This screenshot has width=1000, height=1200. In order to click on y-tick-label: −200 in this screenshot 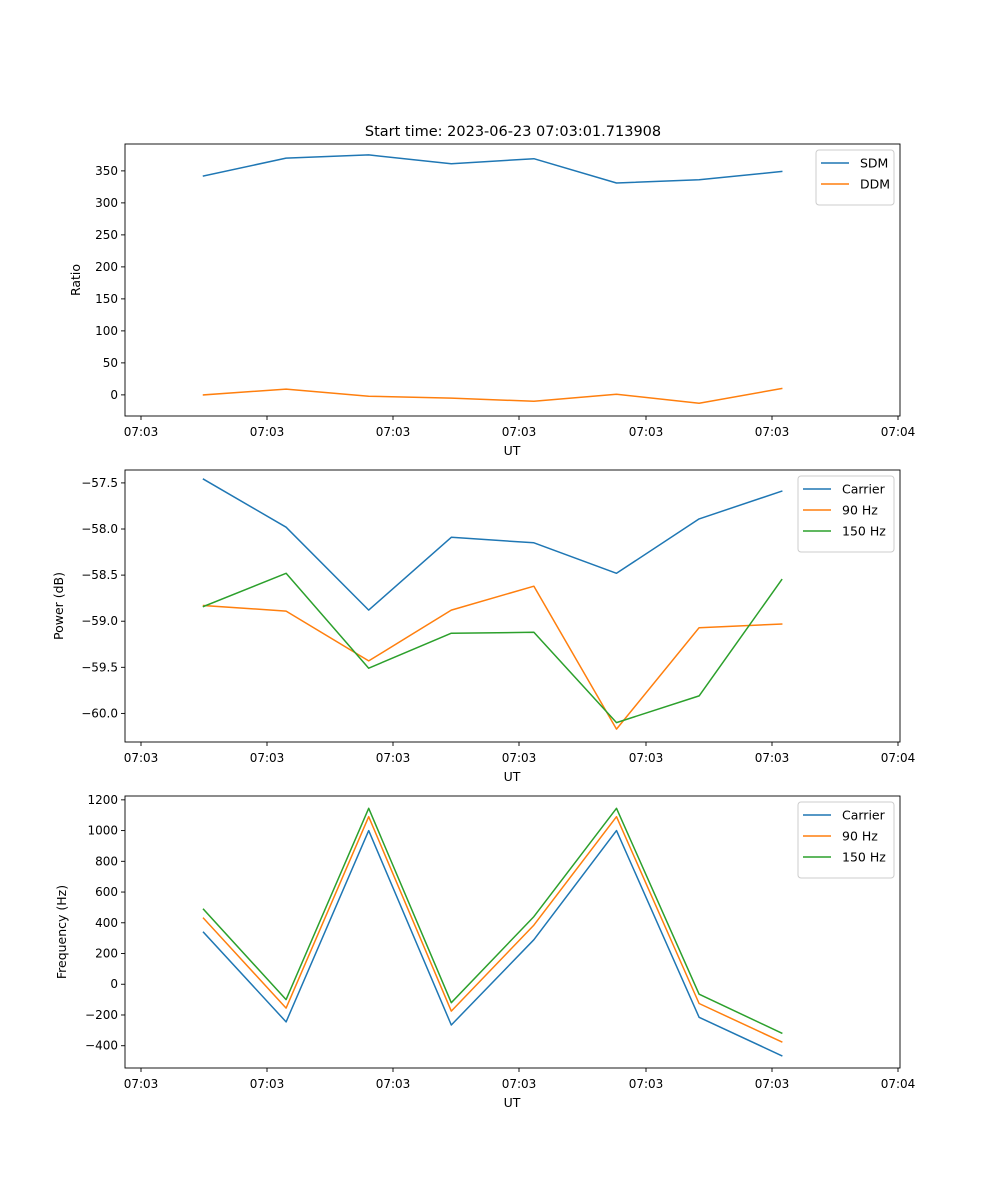, I will do `click(101, 1015)`.